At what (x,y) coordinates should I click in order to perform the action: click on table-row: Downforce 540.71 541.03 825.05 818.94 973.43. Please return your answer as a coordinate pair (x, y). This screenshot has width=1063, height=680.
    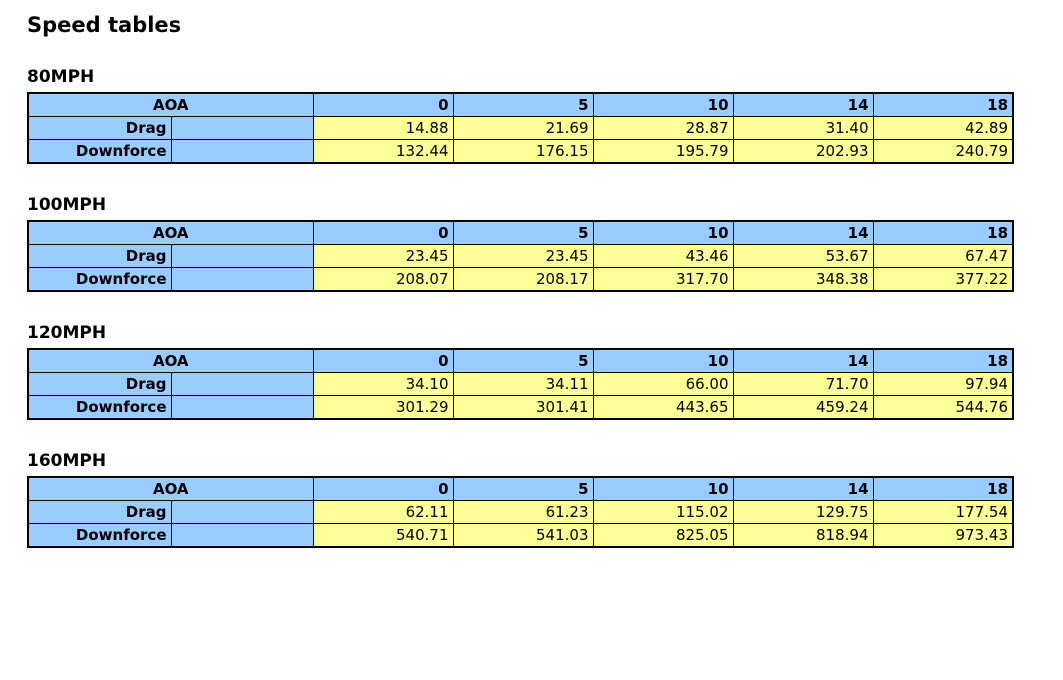
    Looking at the image, I should click on (520, 535).